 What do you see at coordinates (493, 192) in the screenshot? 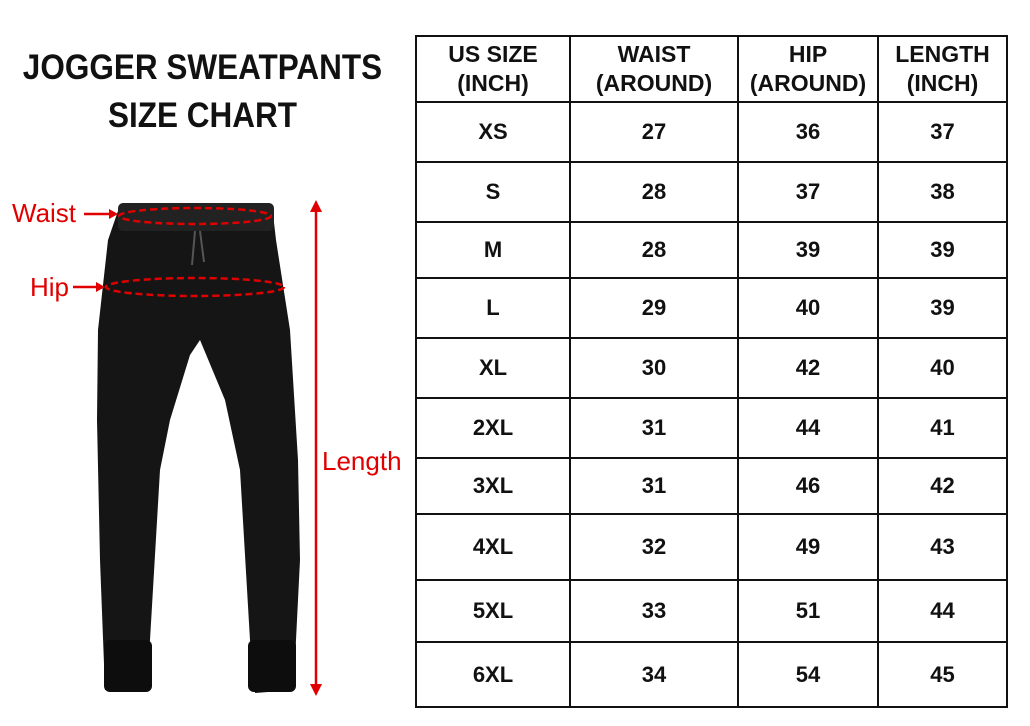
I see `cell-size: S` at bounding box center [493, 192].